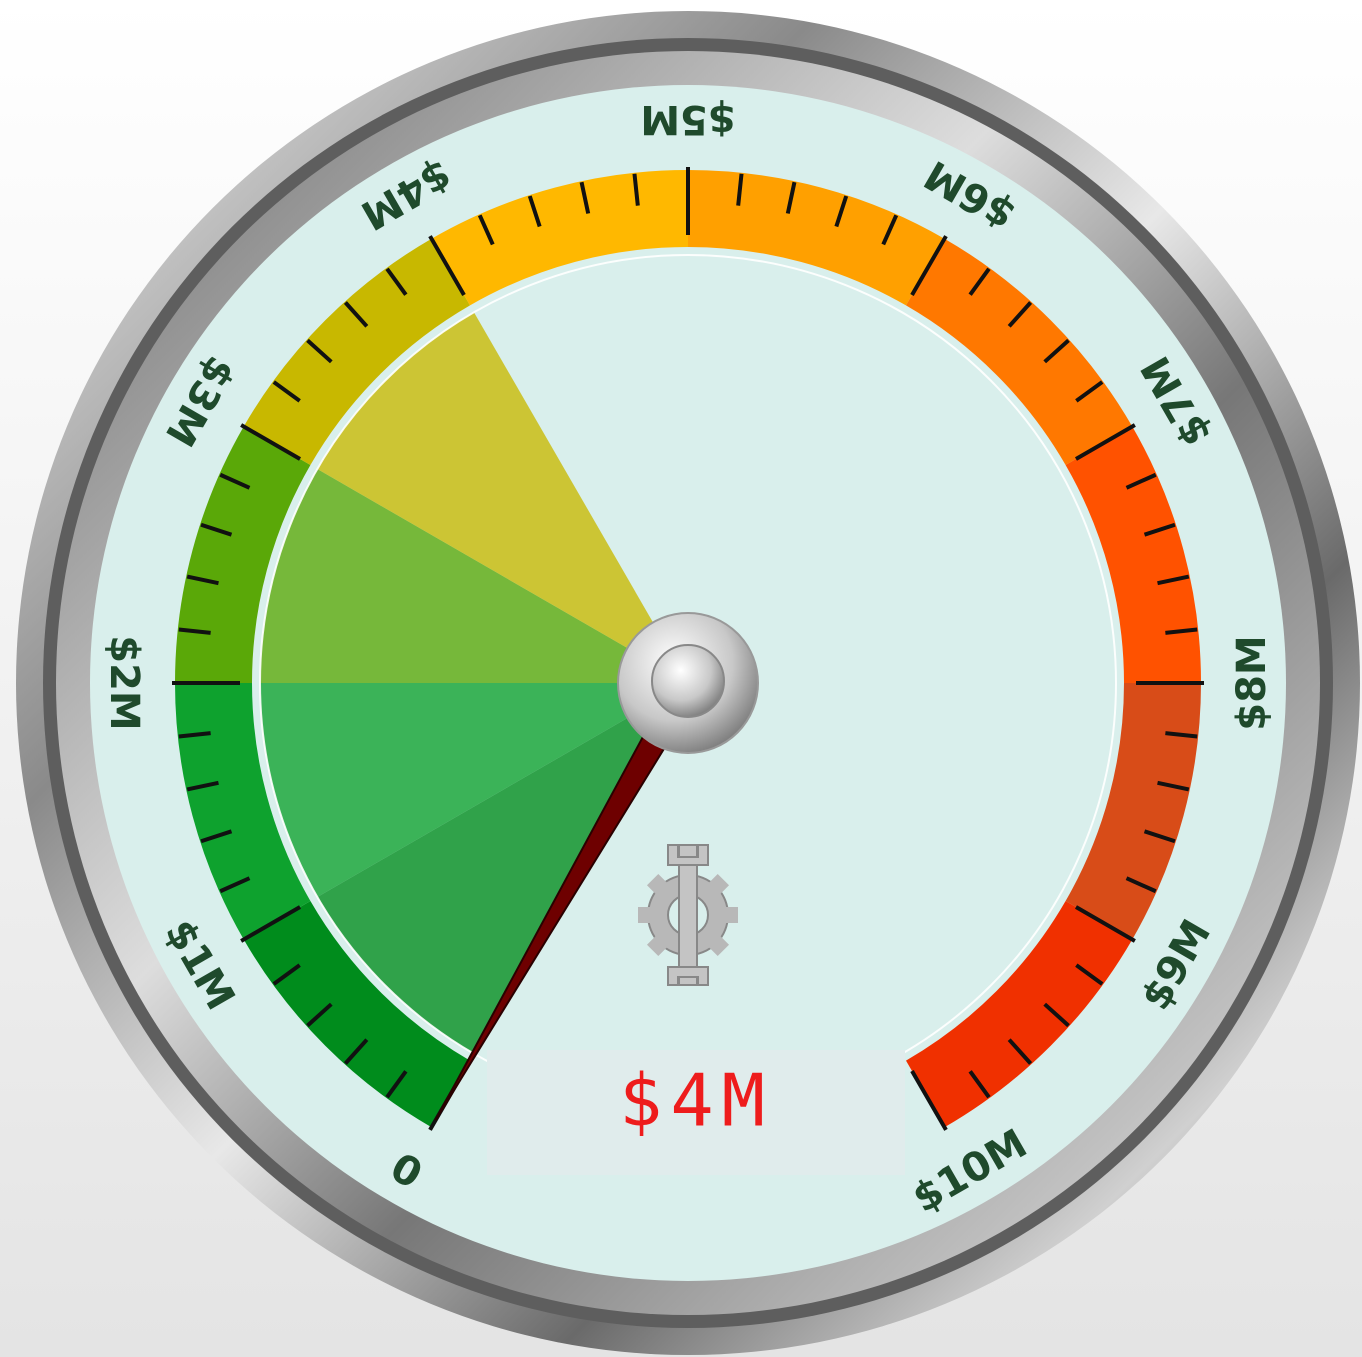  What do you see at coordinates (1252, 682) in the screenshot?
I see `tick-label: $8M` at bounding box center [1252, 682].